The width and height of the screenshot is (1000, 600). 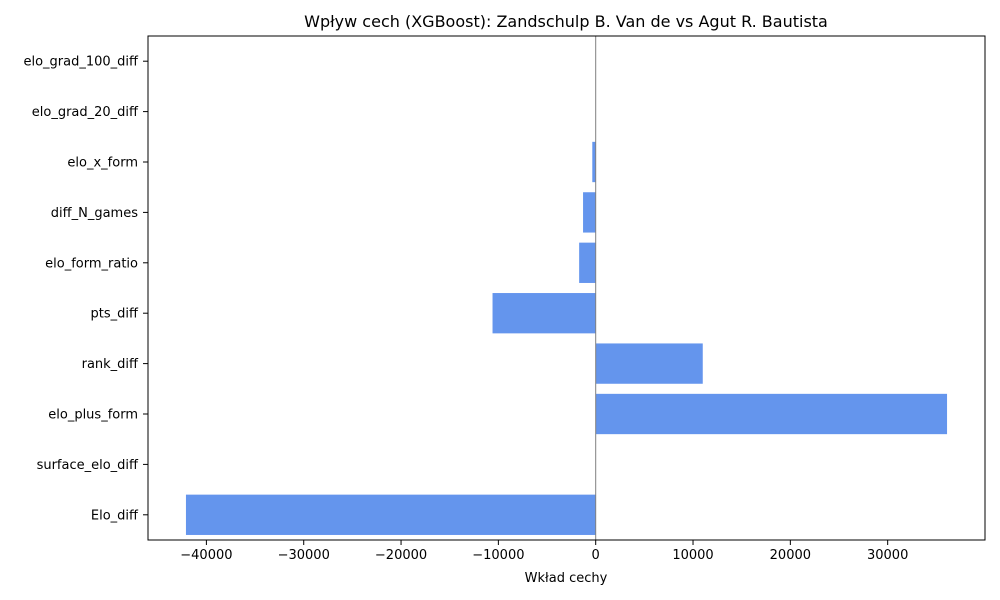 What do you see at coordinates (790, 555) in the screenshot?
I see `x-tick-label: 20000` at bounding box center [790, 555].